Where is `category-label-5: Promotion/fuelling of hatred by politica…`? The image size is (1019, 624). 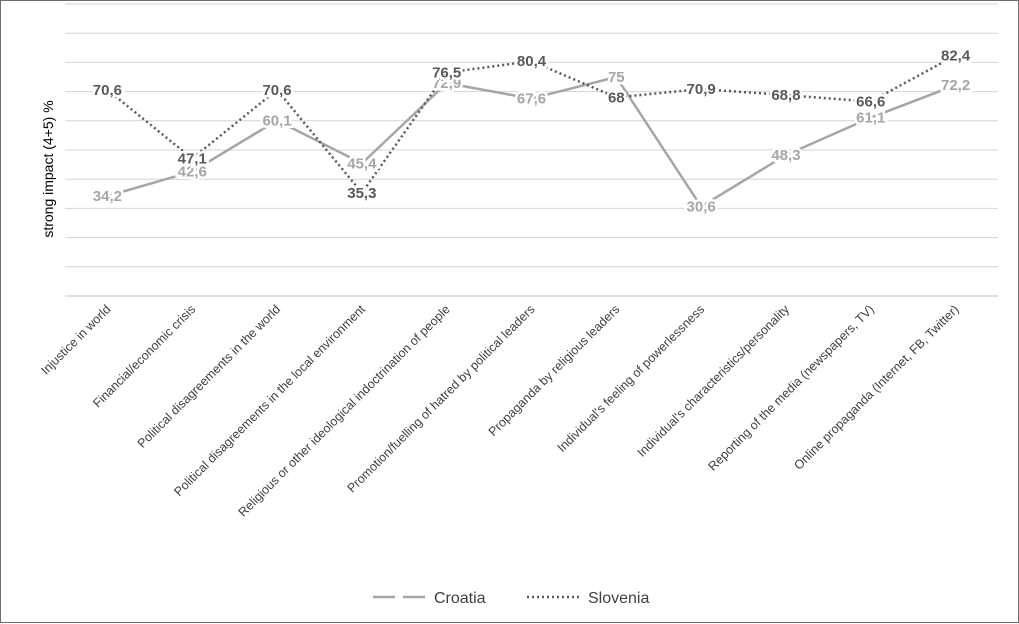 category-label-5: Promotion/fuelling of hatred by politica… is located at coordinates (440, 398).